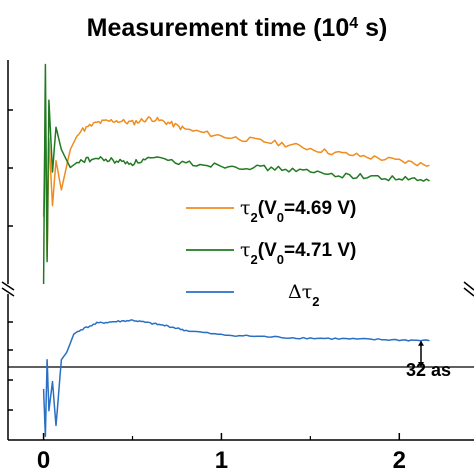 This screenshot has width=474, height=474. Describe the element at coordinates (428, 370) in the screenshot. I see `annotation-label: 32 as` at that location.